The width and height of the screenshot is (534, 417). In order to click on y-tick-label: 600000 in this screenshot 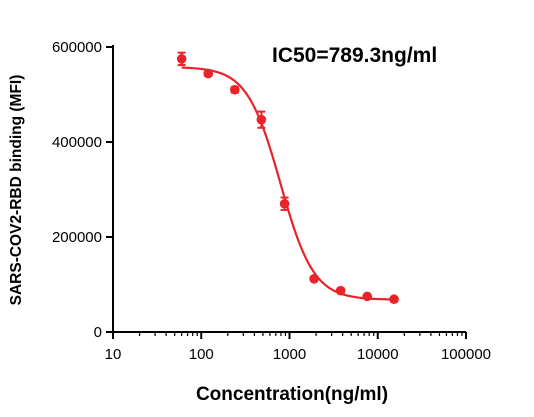, I will do `click(77, 47)`.